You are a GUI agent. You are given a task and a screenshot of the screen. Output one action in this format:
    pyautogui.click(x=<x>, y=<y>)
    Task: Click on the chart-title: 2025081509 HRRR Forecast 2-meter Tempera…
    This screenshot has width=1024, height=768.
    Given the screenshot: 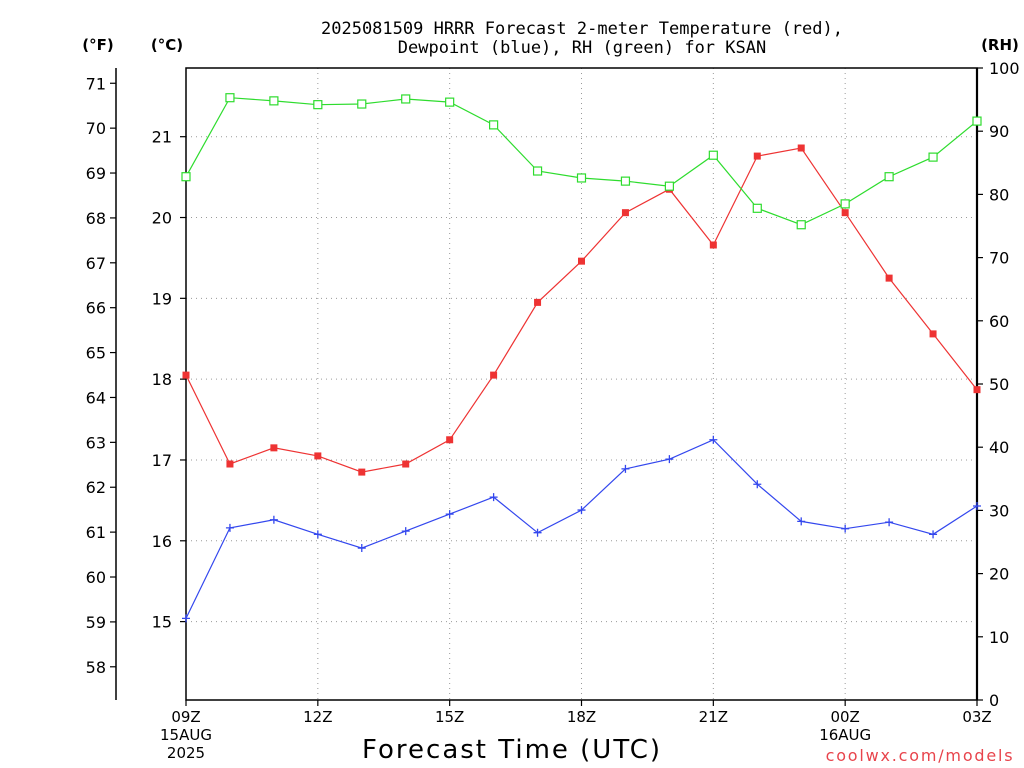 What is the action you would take?
    pyautogui.click(x=582, y=29)
    